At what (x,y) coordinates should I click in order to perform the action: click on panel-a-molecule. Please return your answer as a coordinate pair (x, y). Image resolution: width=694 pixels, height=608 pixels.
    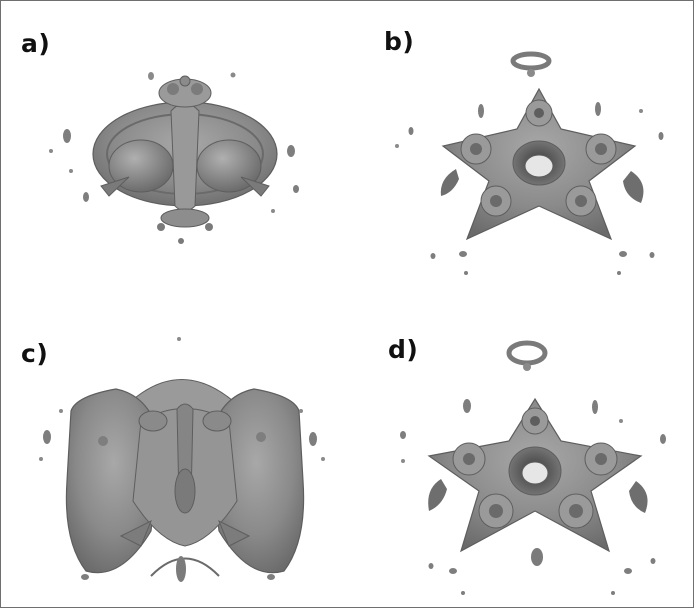
    Looking at the image, I should click on (174, 158).